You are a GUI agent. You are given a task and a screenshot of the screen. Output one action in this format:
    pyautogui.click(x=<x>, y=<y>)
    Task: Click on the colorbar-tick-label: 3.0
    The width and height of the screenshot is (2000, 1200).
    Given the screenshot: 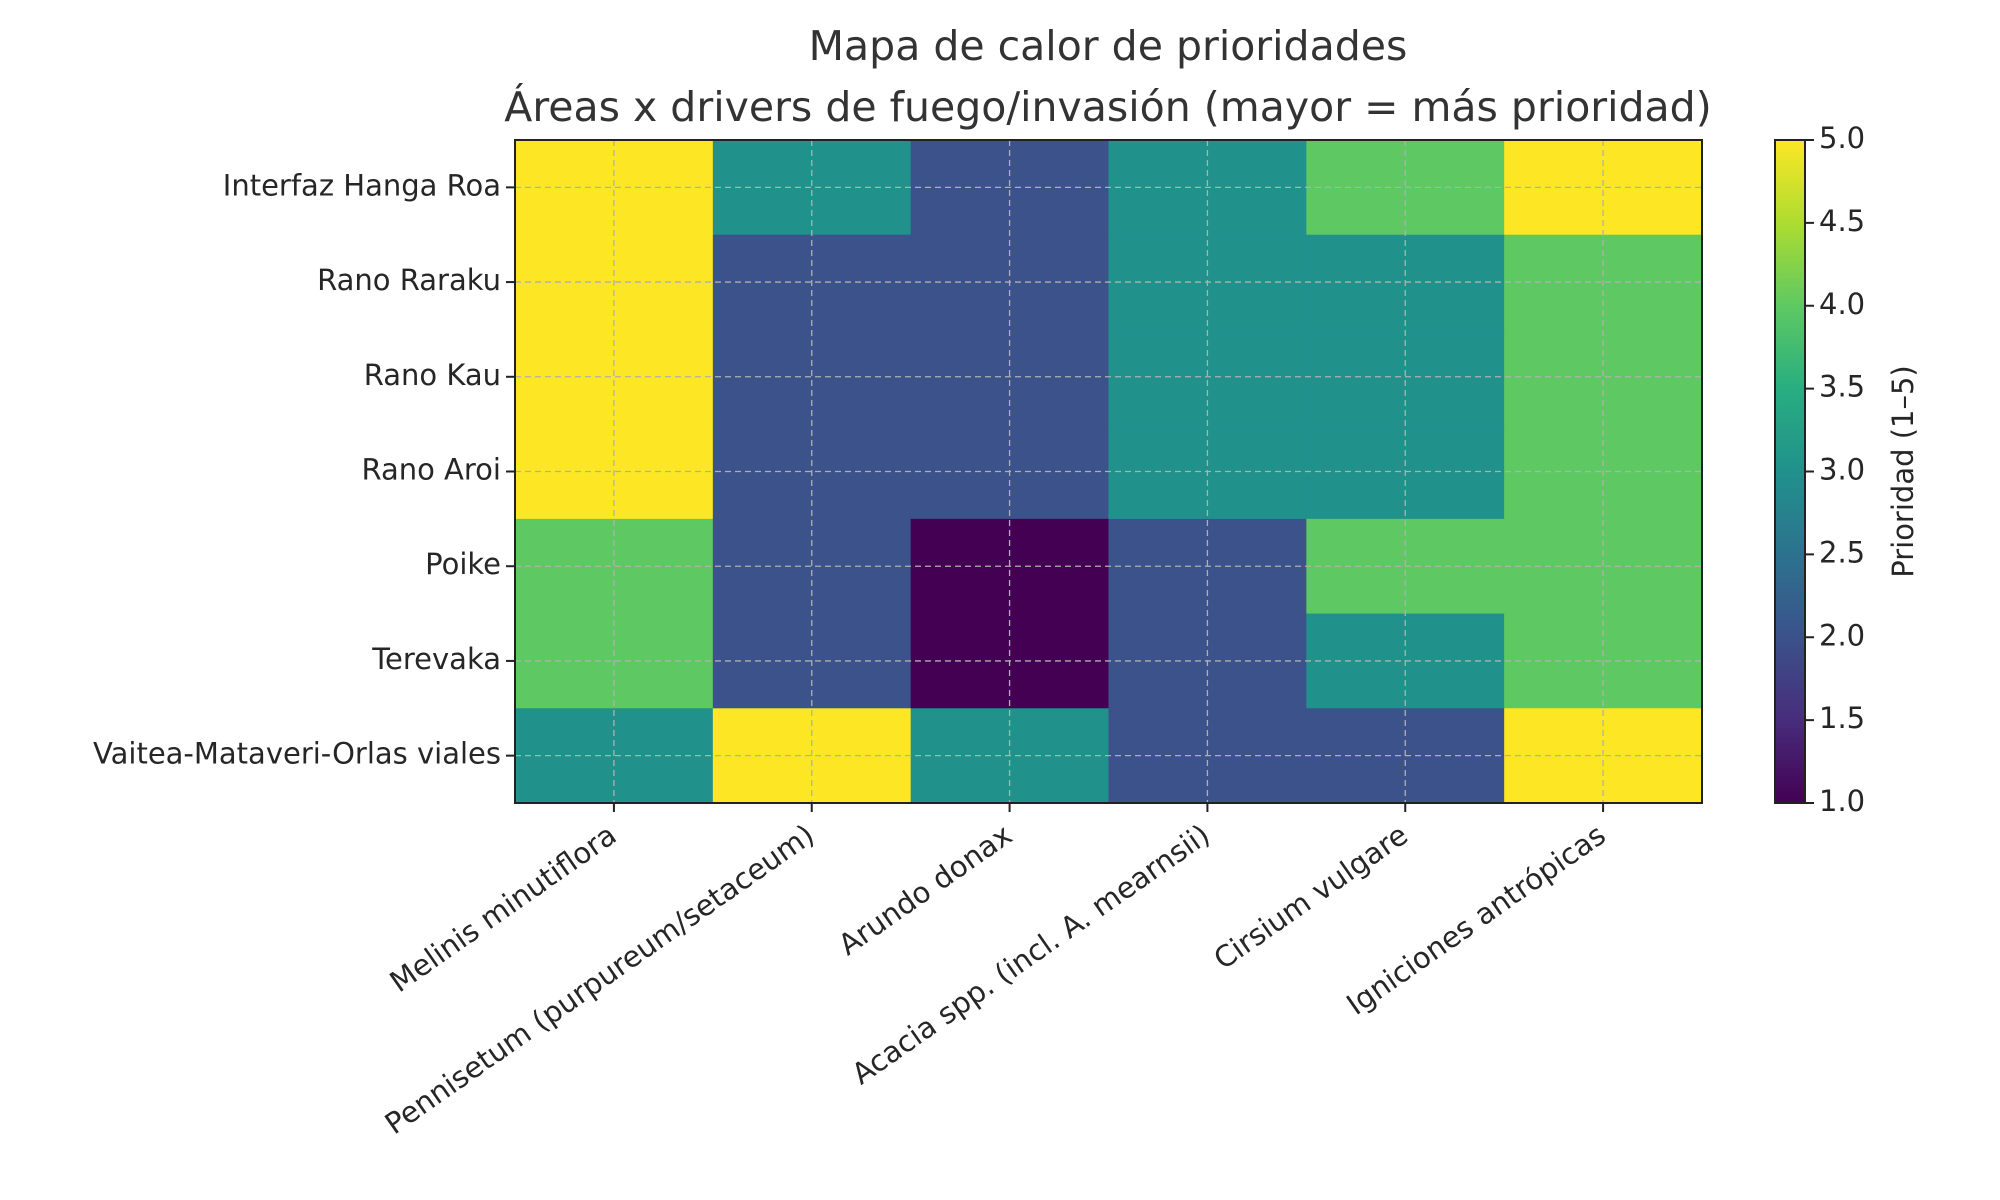 What is the action you would take?
    pyautogui.click(x=1842, y=470)
    